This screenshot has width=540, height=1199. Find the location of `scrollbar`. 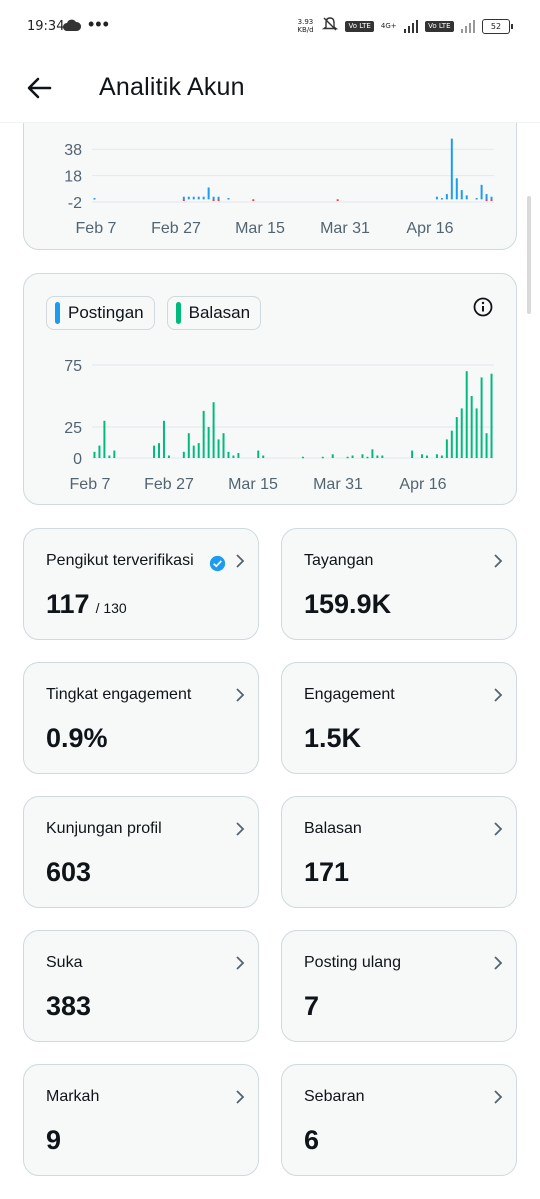

scrollbar is located at coordinates (529, 255).